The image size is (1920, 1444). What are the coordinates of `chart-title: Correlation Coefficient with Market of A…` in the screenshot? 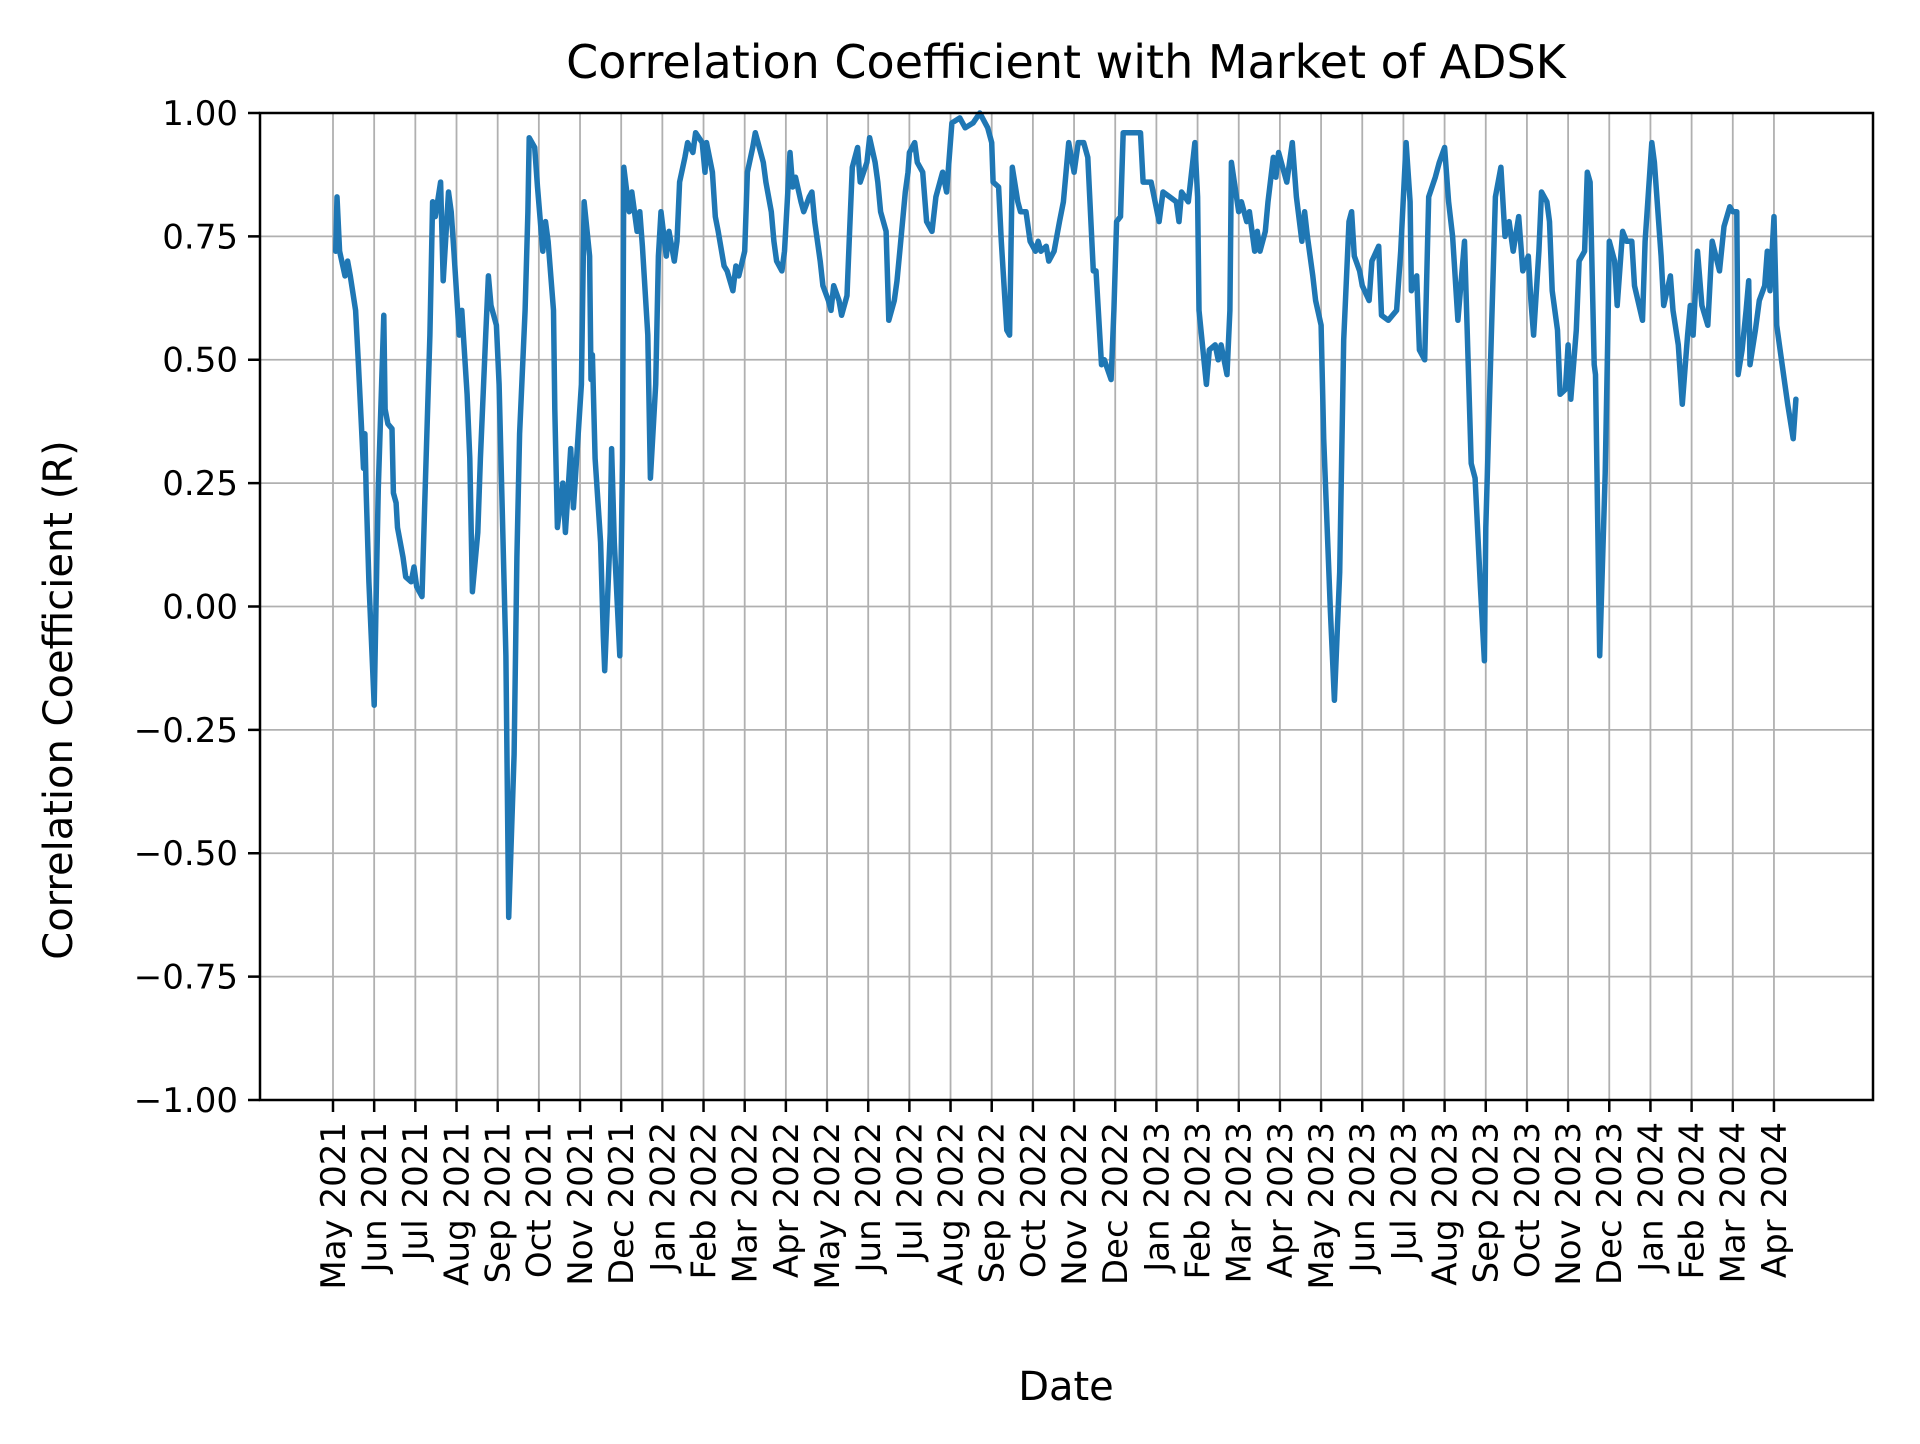 It's located at (1067, 62).